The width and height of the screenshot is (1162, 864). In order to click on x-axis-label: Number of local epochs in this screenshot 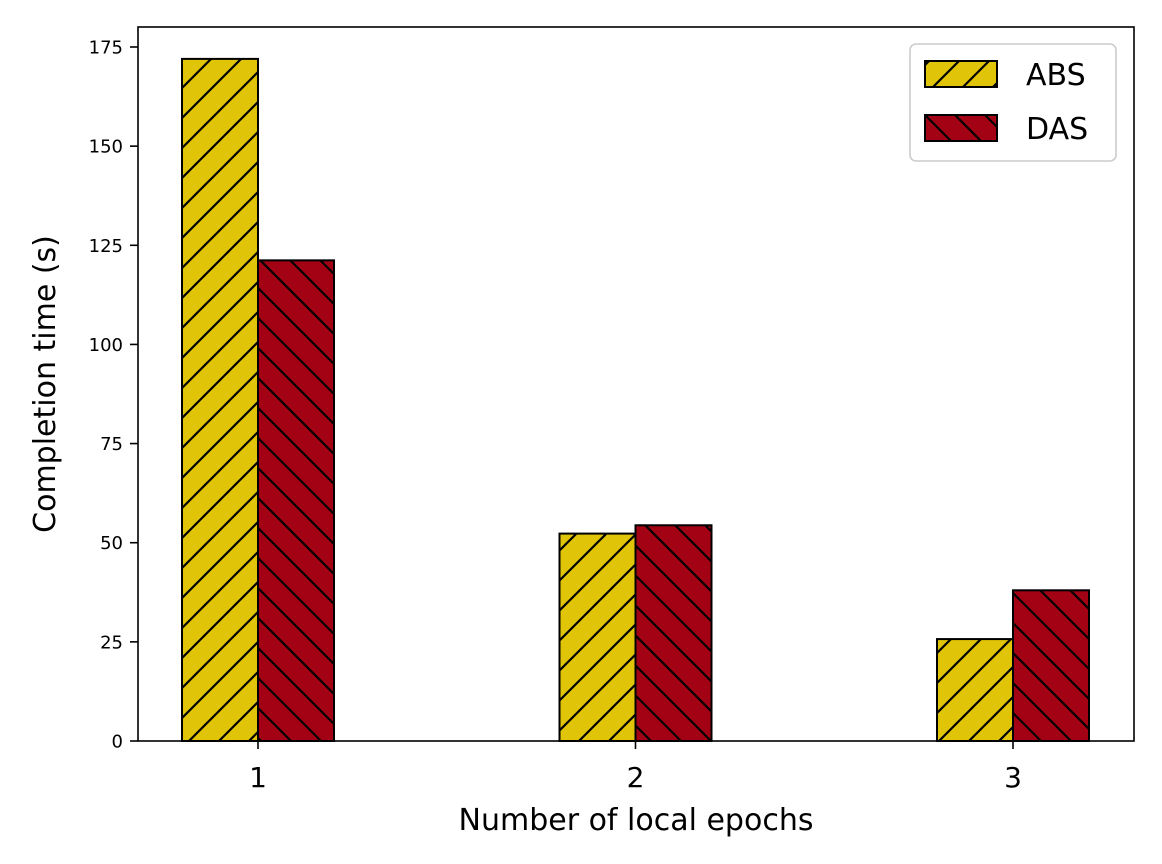, I will do `click(636, 820)`.